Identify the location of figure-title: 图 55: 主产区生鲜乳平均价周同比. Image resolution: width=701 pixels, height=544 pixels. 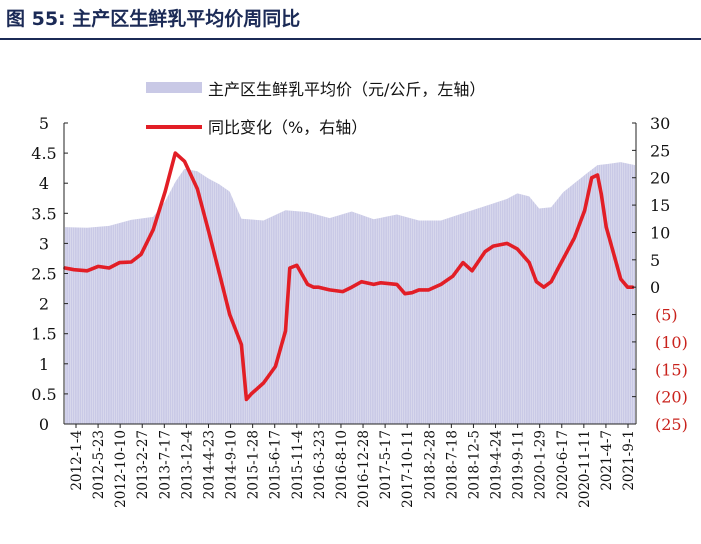
(153, 19).